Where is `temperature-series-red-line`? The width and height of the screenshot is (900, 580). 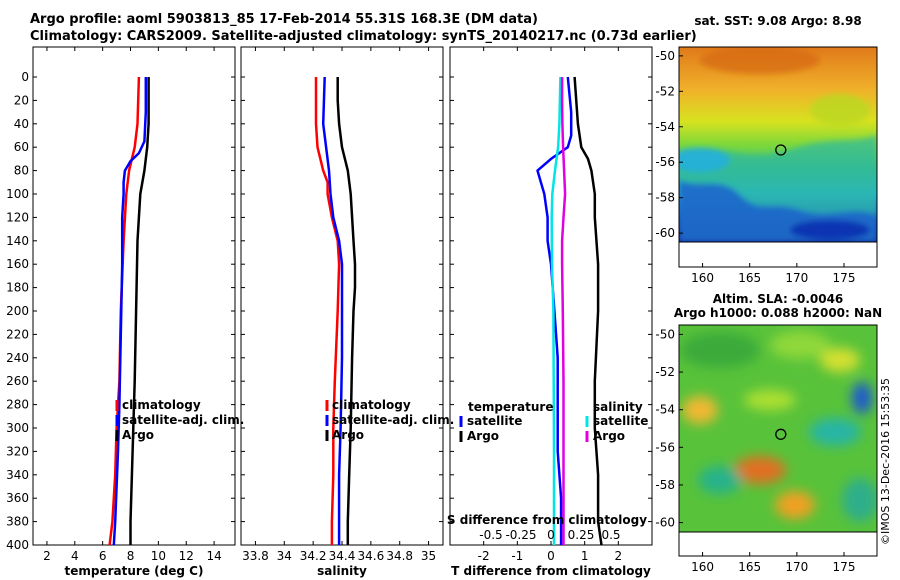 temperature-series-red-line is located at coordinates (124, 311).